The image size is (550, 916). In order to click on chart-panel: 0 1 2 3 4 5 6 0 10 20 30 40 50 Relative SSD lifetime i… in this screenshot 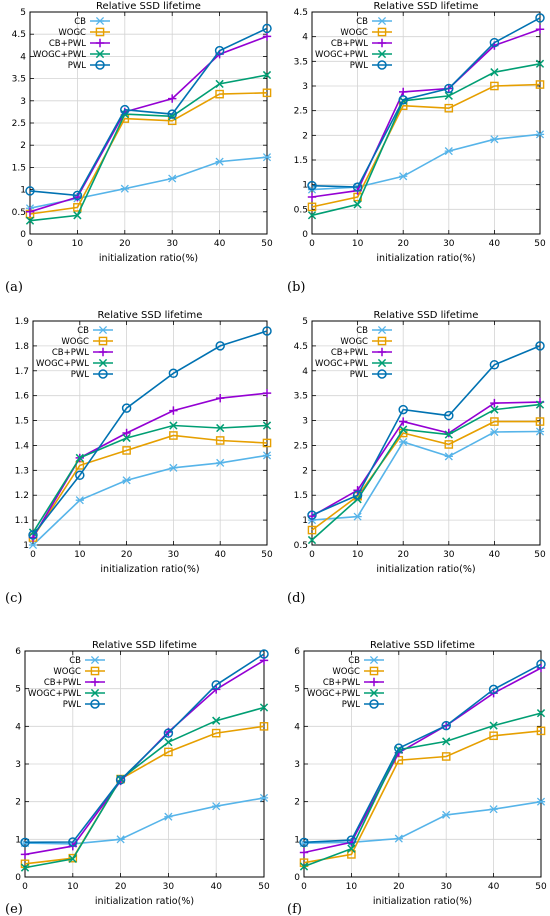, I will do `click(137, 778)`.